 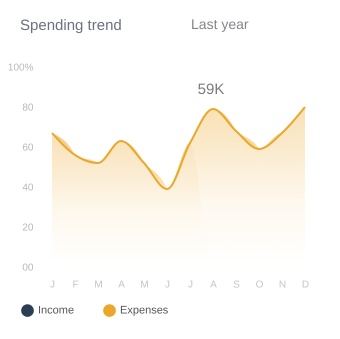 I want to click on x-tick-label: S, so click(x=236, y=285).